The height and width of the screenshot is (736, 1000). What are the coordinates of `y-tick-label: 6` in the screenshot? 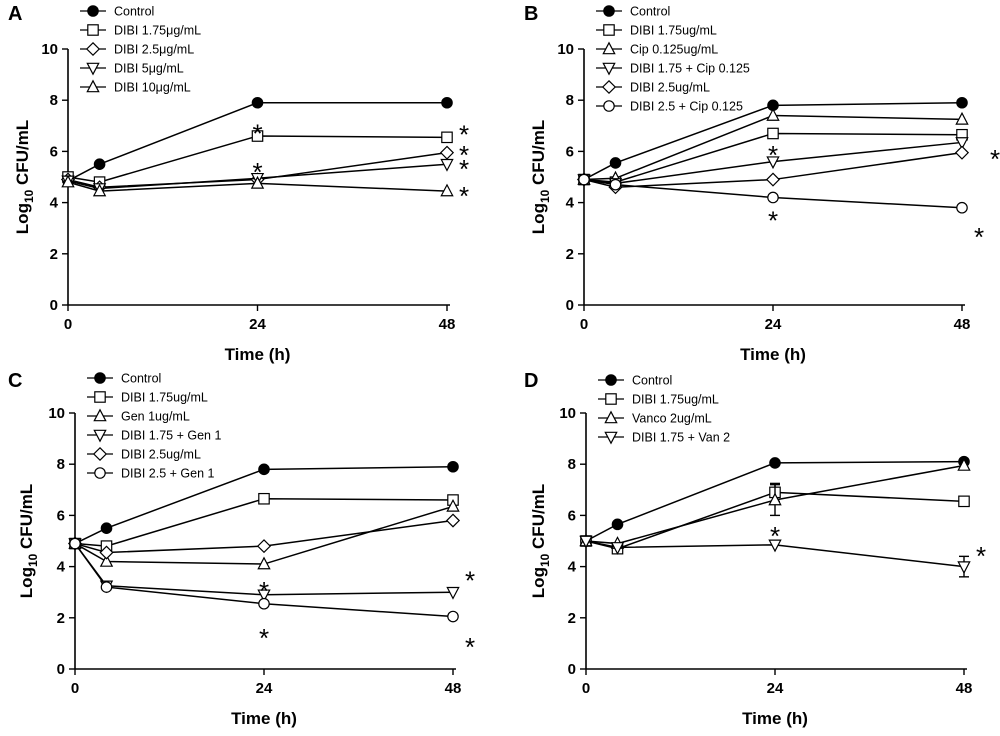 It's located at (570, 151).